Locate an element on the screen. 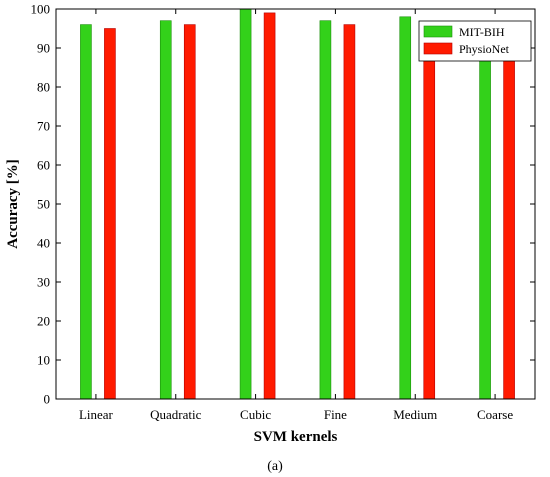  x-tick-label: Coarse is located at coordinates (495, 414).